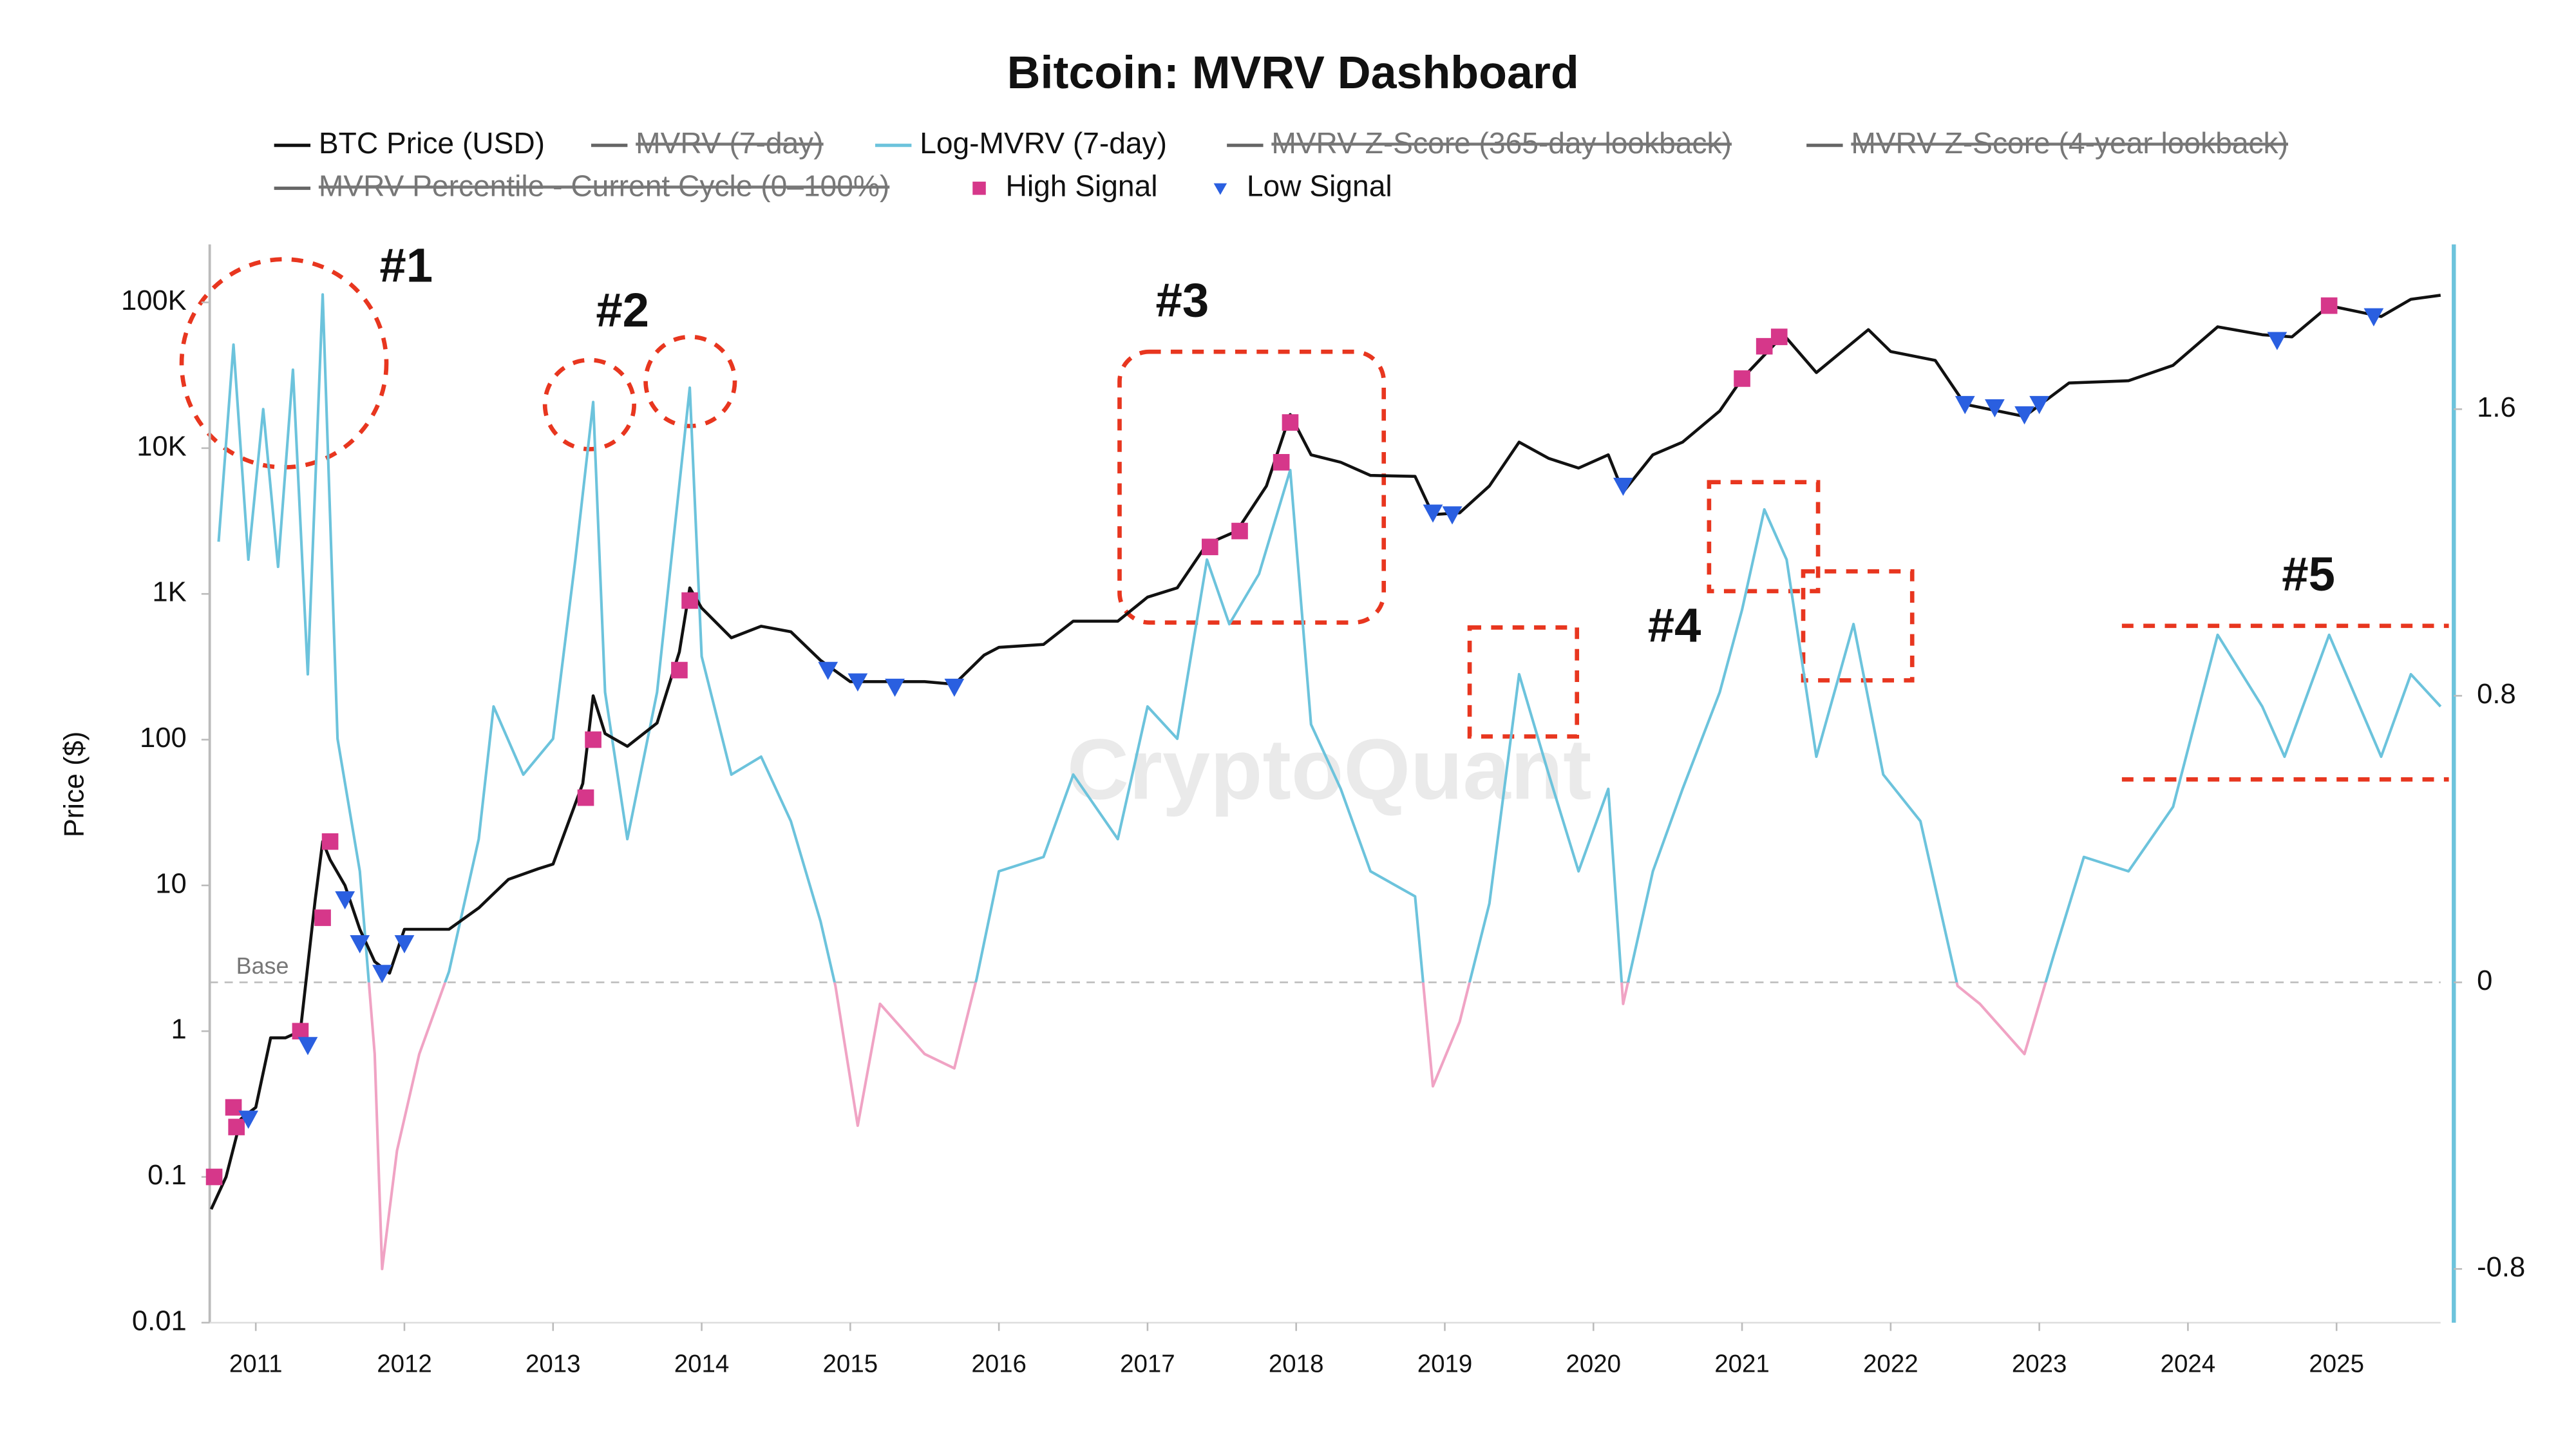  I want to click on x-tick-label: 2019, so click(1445, 1364).